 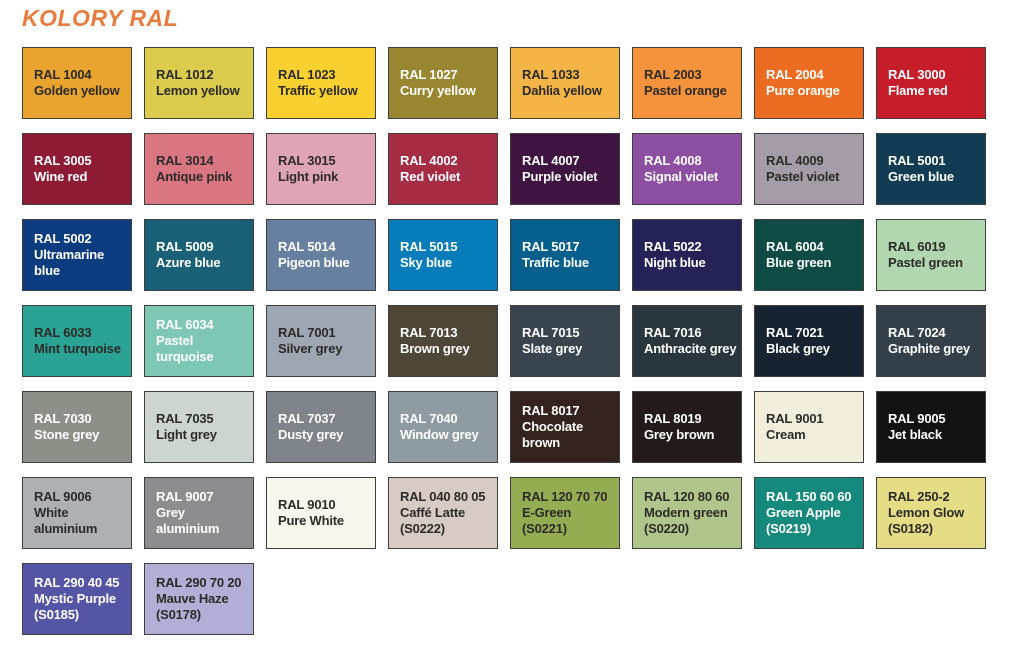 What do you see at coordinates (690, 348) in the screenshot?
I see `swatch-name: Anthracite grey` at bounding box center [690, 348].